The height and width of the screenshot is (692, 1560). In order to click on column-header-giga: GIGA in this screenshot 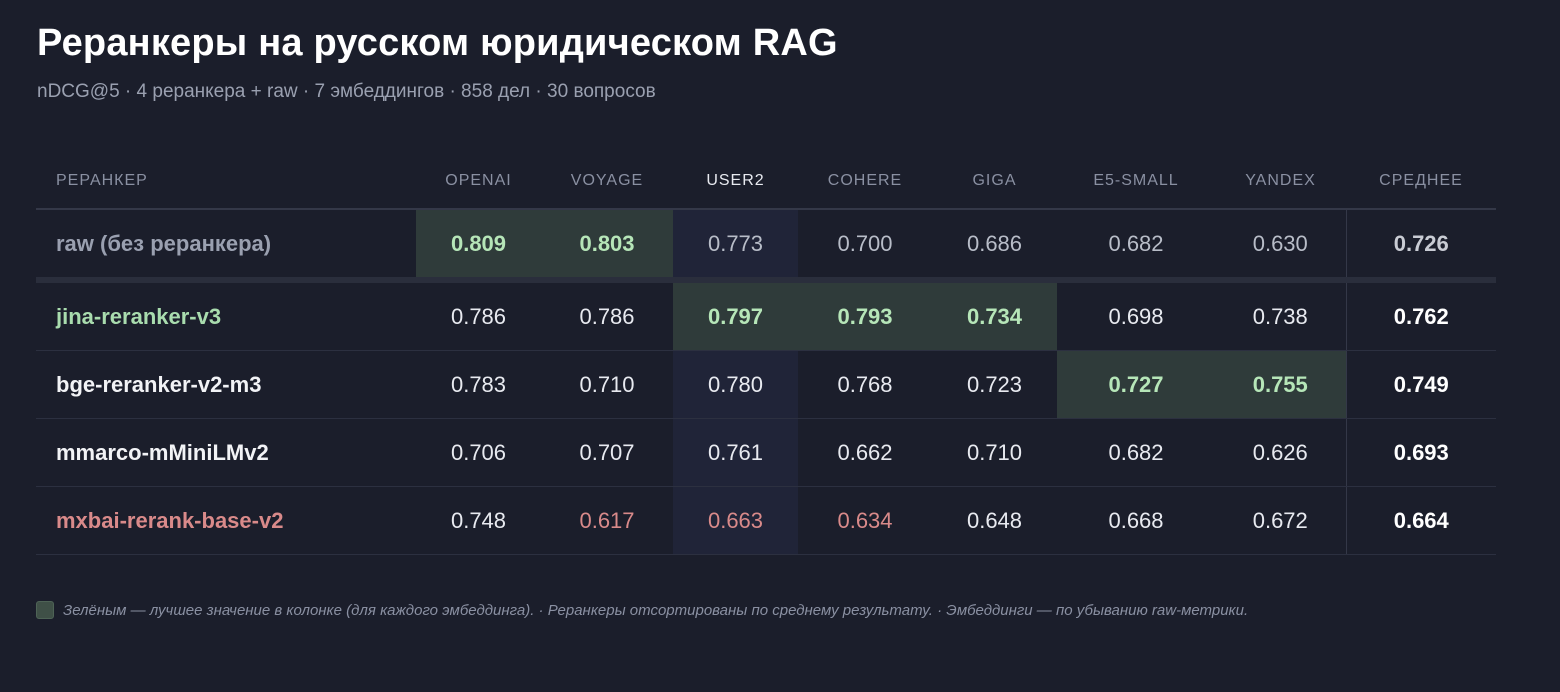, I will do `click(994, 181)`.